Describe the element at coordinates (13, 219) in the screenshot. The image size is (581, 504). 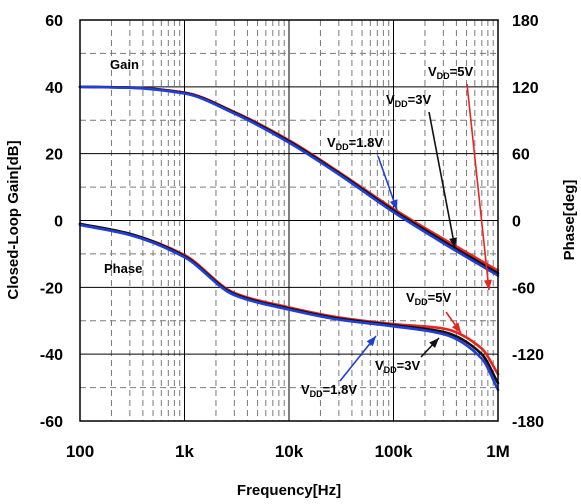
I see `y-axis-label-left: Closed-Loop Gain[dB]` at that location.